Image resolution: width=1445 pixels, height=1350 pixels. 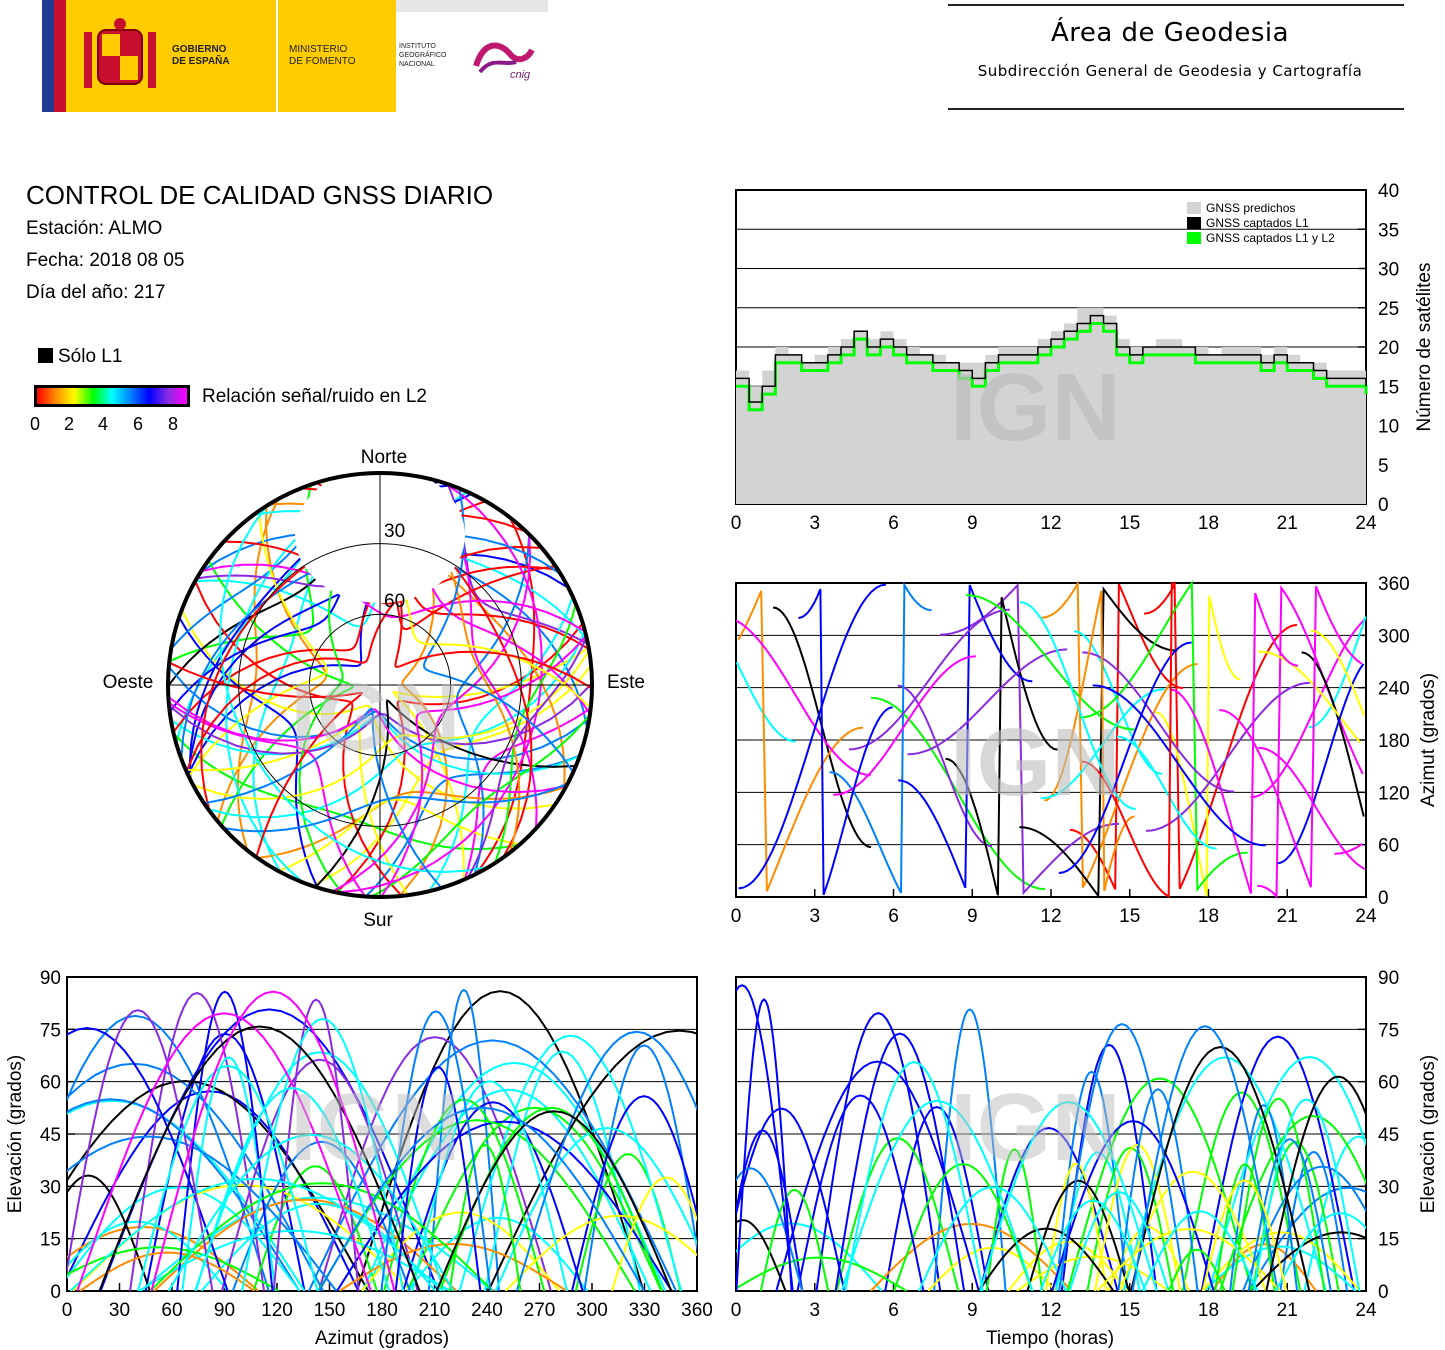 I want to click on x-tick-label: 21, so click(x=1287, y=916).